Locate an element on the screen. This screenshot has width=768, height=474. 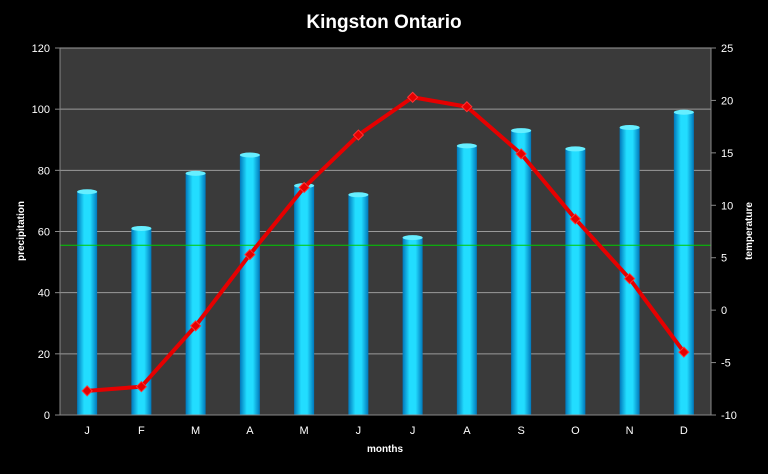
y2-tick-label: 15 is located at coordinates (727, 154).